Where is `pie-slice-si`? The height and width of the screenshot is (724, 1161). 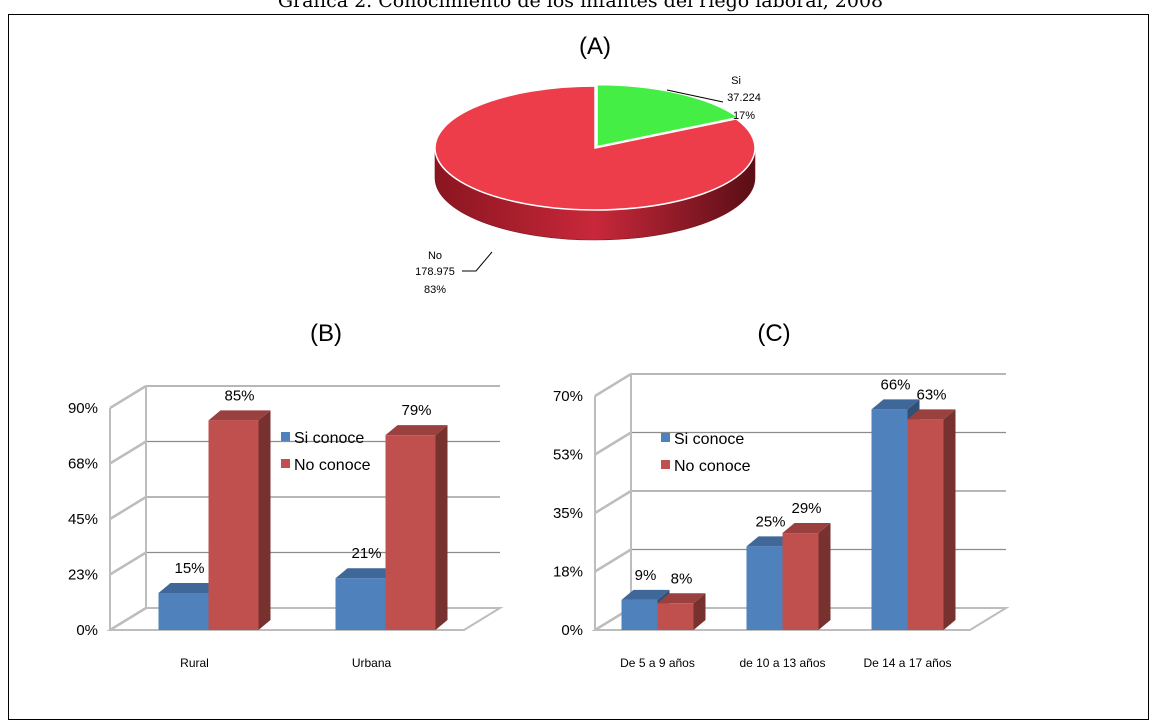
pie-slice-si is located at coordinates (668, 115).